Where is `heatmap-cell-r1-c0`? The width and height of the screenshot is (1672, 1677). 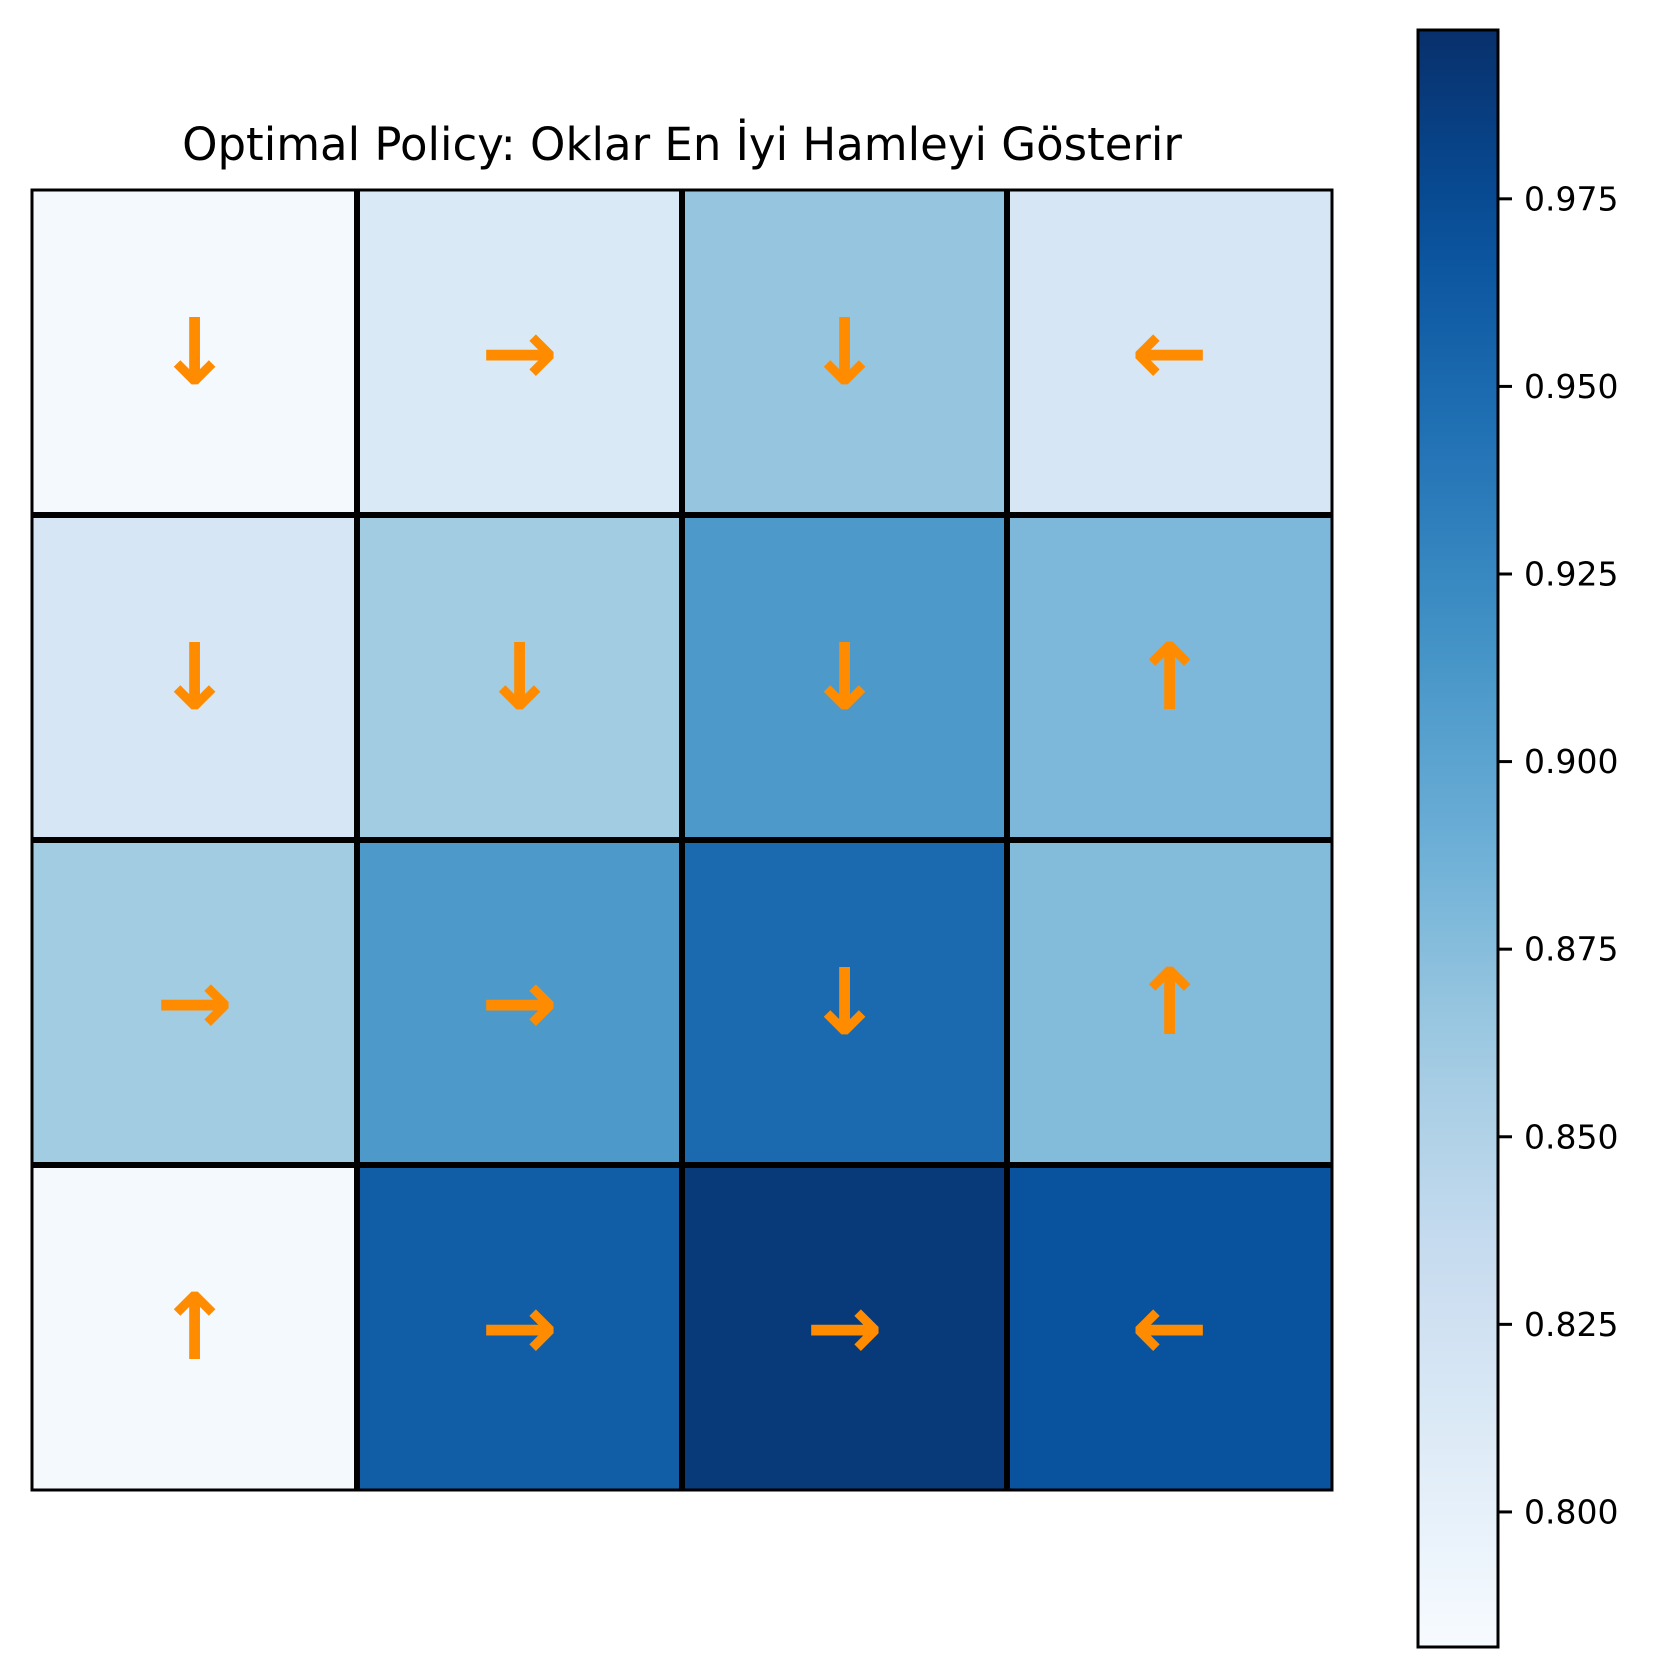 heatmap-cell-r1-c0 is located at coordinates (194, 677).